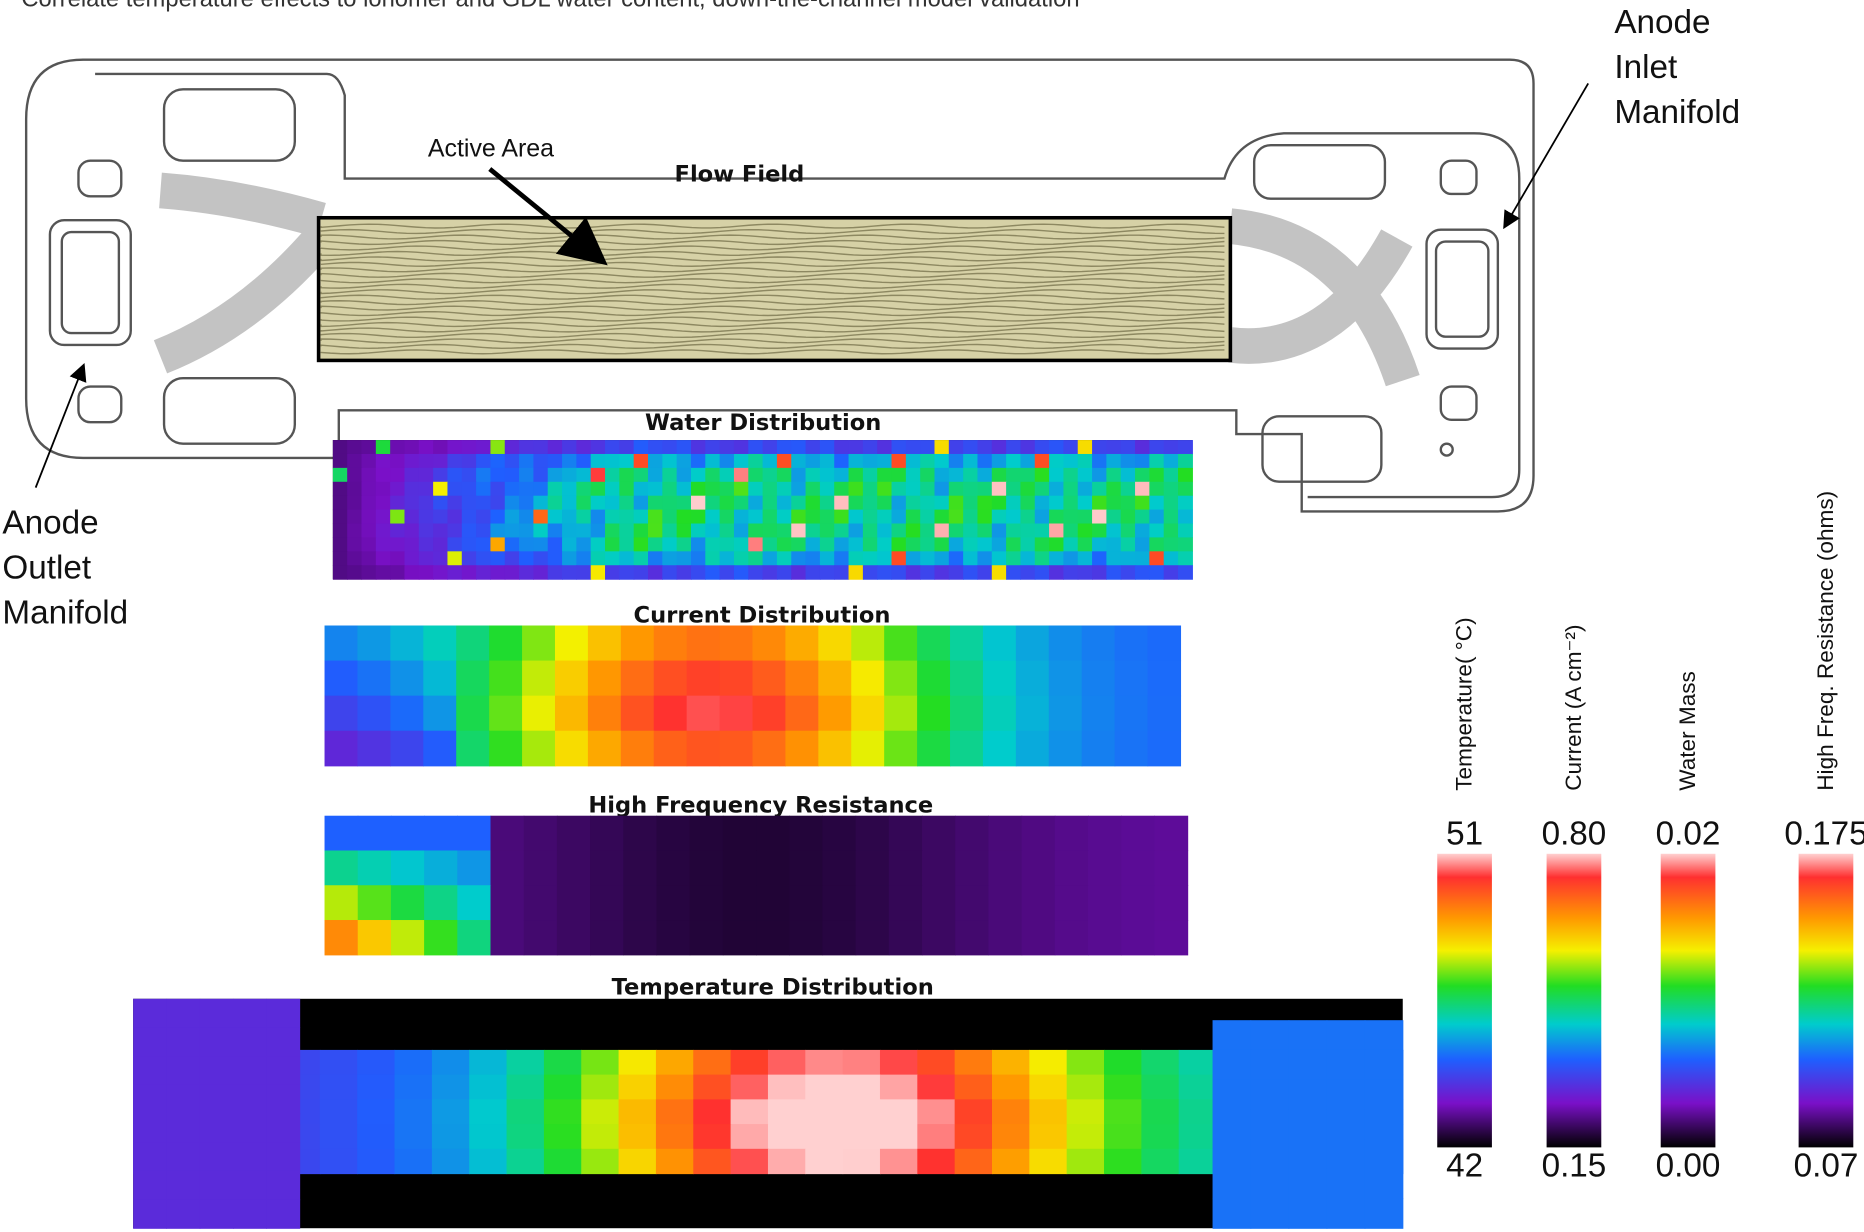 This screenshot has height=1232, width=1864. What do you see at coordinates (1464, 834) in the screenshot?
I see `colorbar-max: 51` at bounding box center [1464, 834].